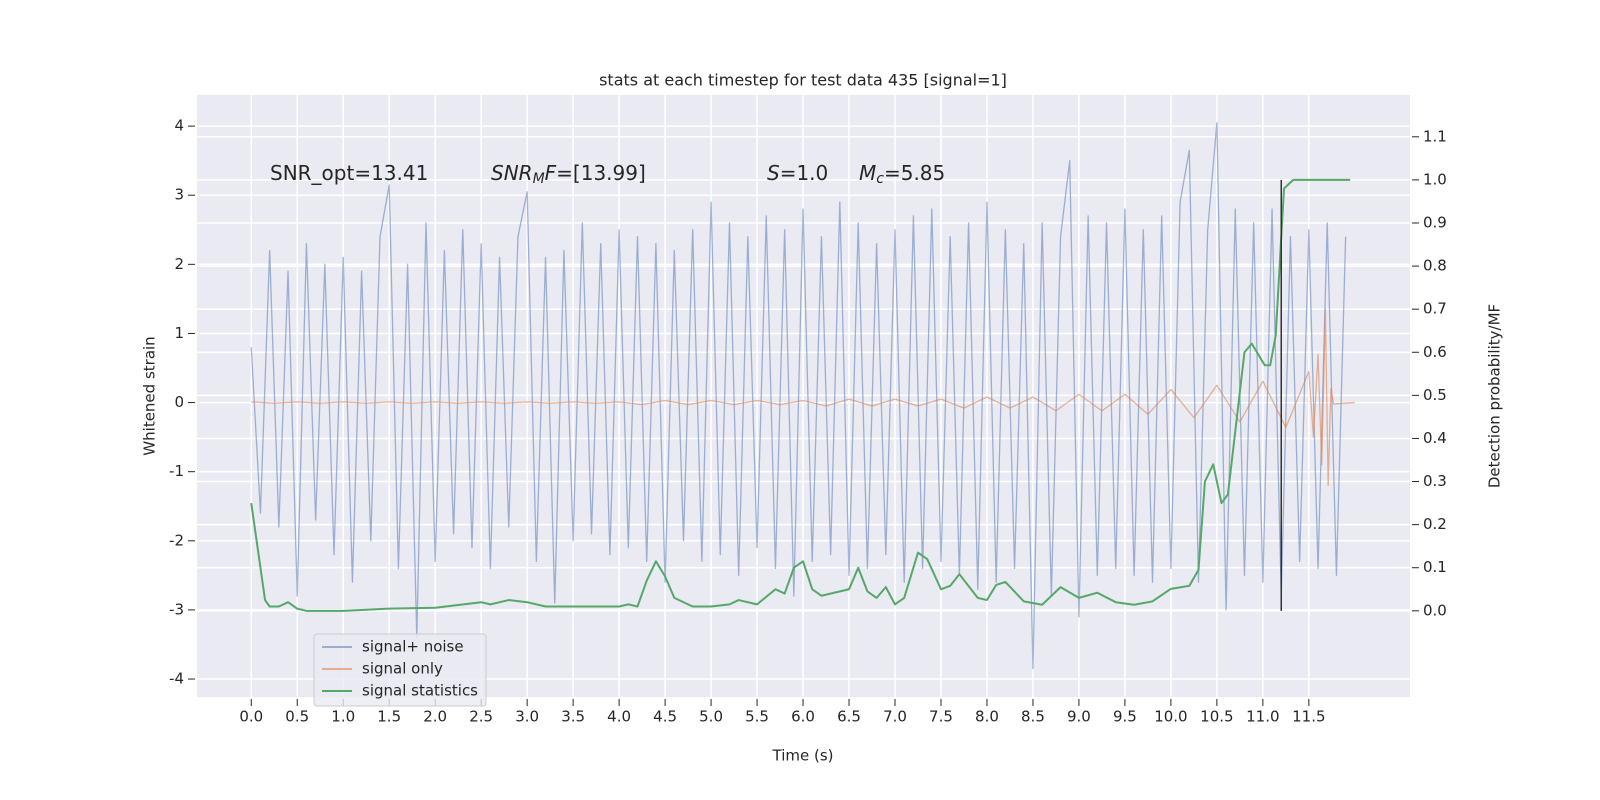 The height and width of the screenshot is (800, 1600). I want to click on annotation-part: SNR, so click(512, 173).